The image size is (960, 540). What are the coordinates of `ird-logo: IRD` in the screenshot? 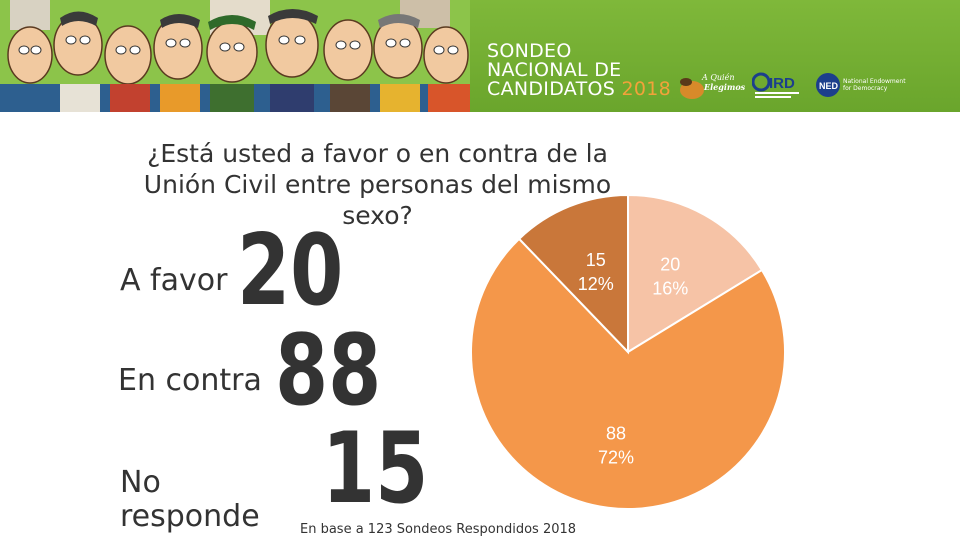 It's located at (776, 88).